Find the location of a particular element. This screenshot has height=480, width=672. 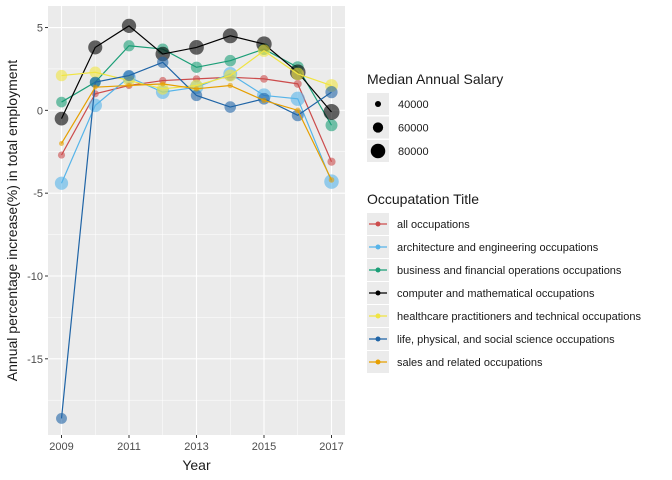

size-legend-title: Median Annual Salary is located at coordinates (435, 79).